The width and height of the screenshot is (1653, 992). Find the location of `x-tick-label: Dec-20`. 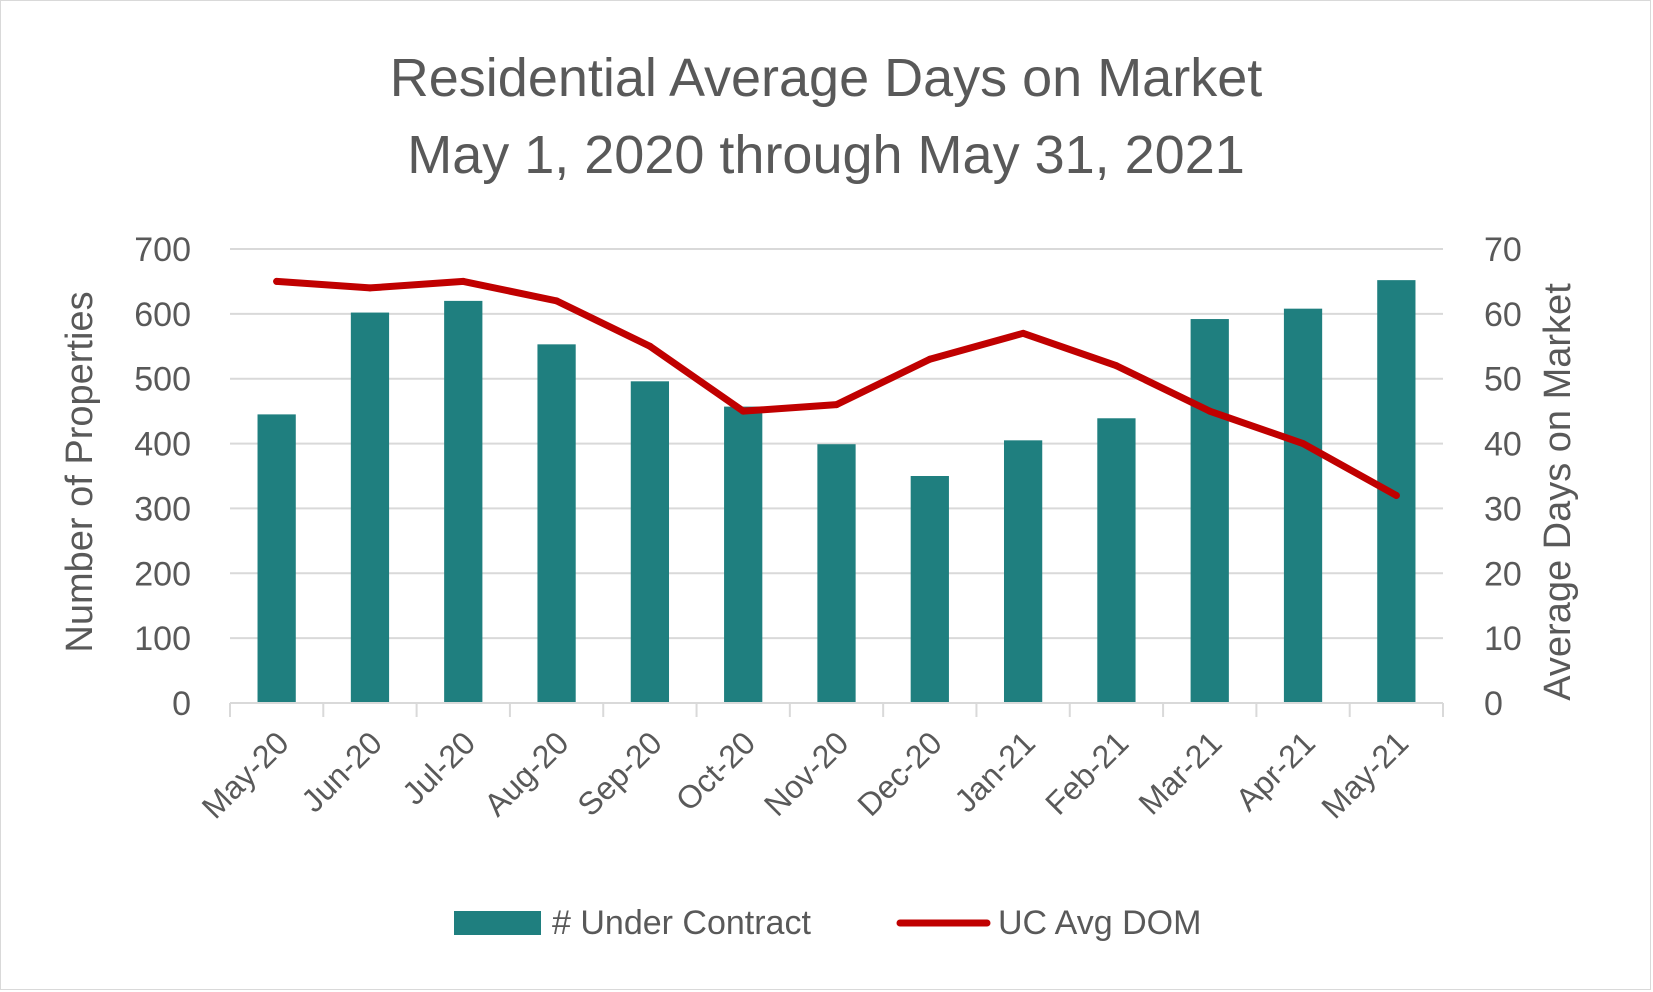

x-tick-label: Dec-20 is located at coordinates (899, 773).